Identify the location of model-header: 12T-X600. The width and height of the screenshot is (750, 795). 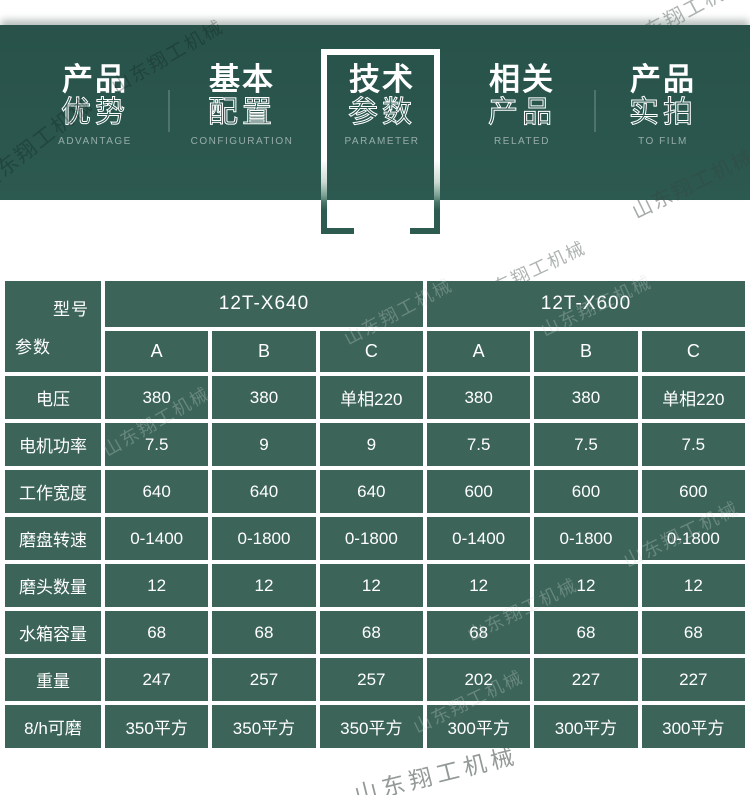
(585, 304).